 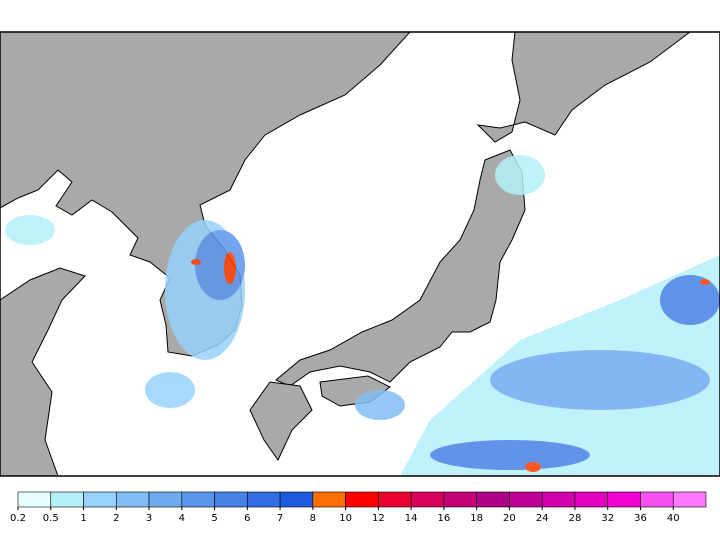 What do you see at coordinates (214, 518) in the screenshot?
I see `colorbar-label: 5` at bounding box center [214, 518].